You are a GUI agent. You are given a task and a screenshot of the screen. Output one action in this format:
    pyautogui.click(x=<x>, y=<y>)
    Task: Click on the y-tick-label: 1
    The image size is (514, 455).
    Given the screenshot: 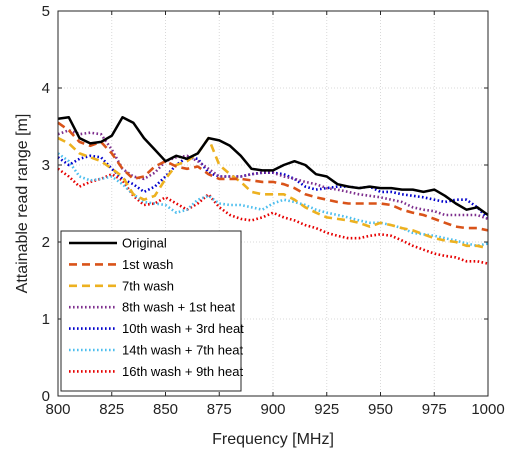 What is the action you would take?
    pyautogui.click(x=46, y=319)
    